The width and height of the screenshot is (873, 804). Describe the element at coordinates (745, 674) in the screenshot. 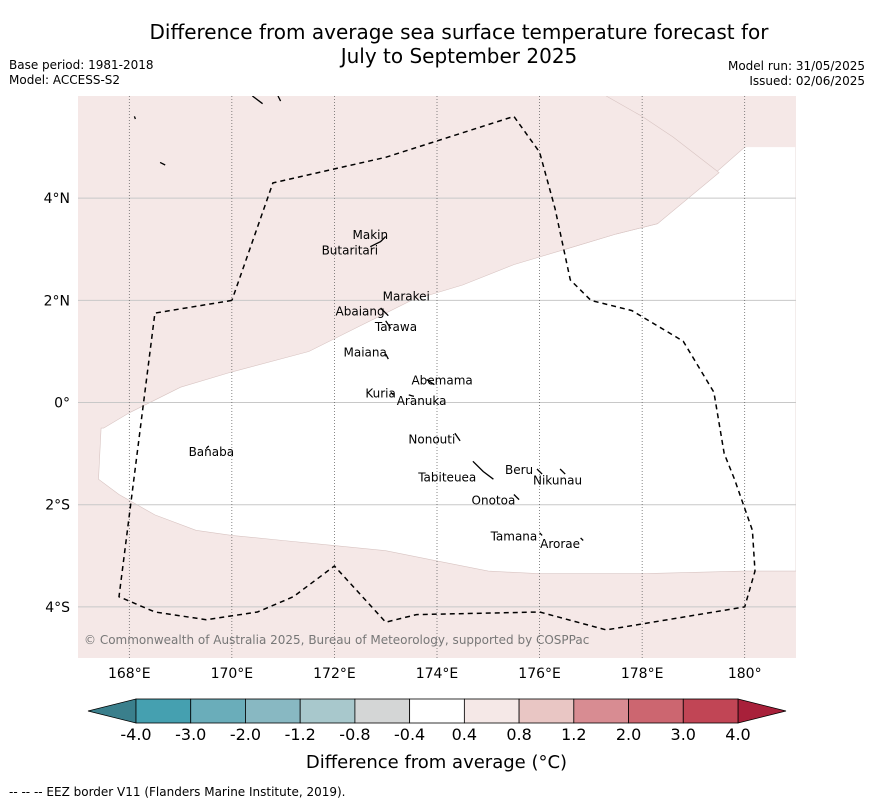

I see `x-tick-label: 180°` at that location.